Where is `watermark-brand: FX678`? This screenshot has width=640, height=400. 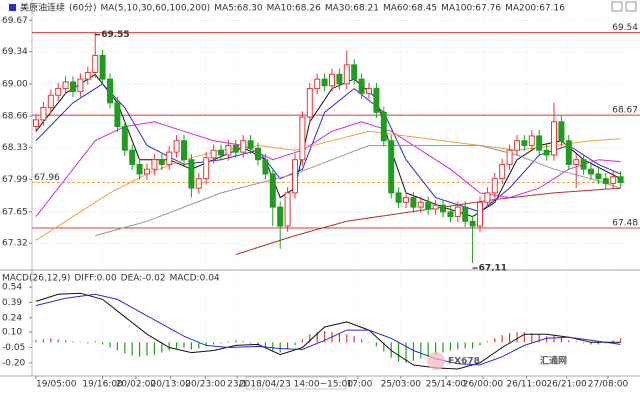
watermark-brand: FX678 is located at coordinates (464, 362).